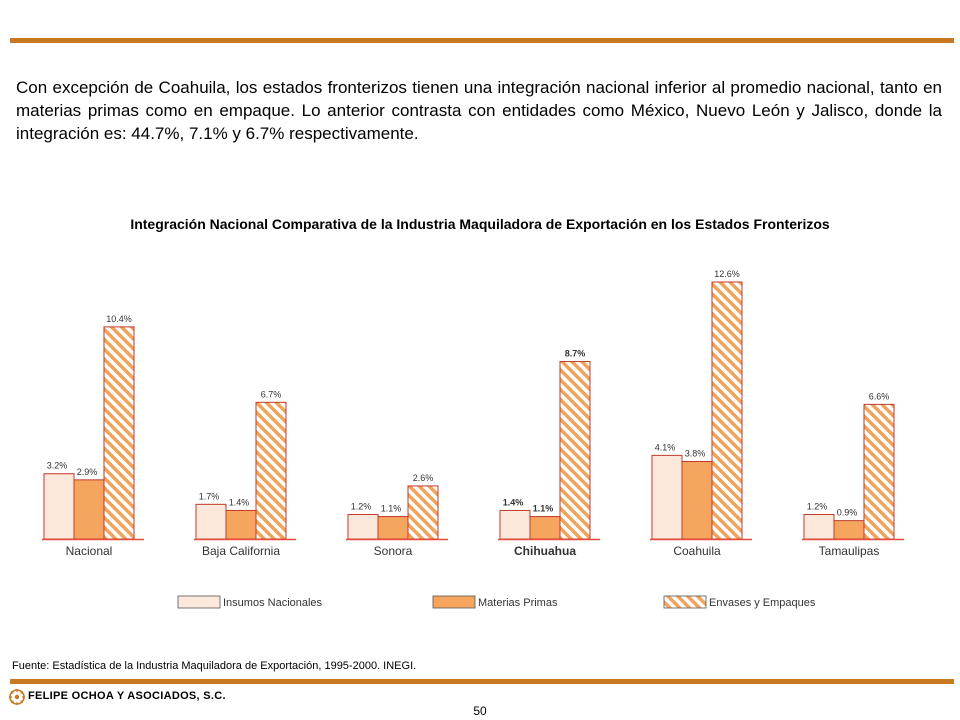  What do you see at coordinates (119, 319) in the screenshot?
I see `data-label: 10.4%` at bounding box center [119, 319].